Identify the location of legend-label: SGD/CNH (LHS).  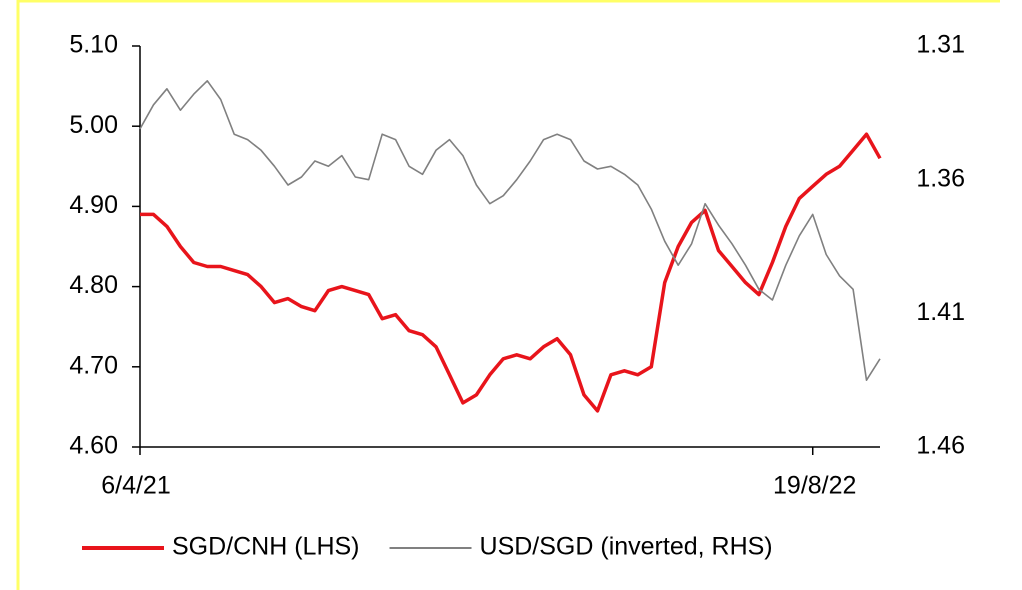
(266, 547).